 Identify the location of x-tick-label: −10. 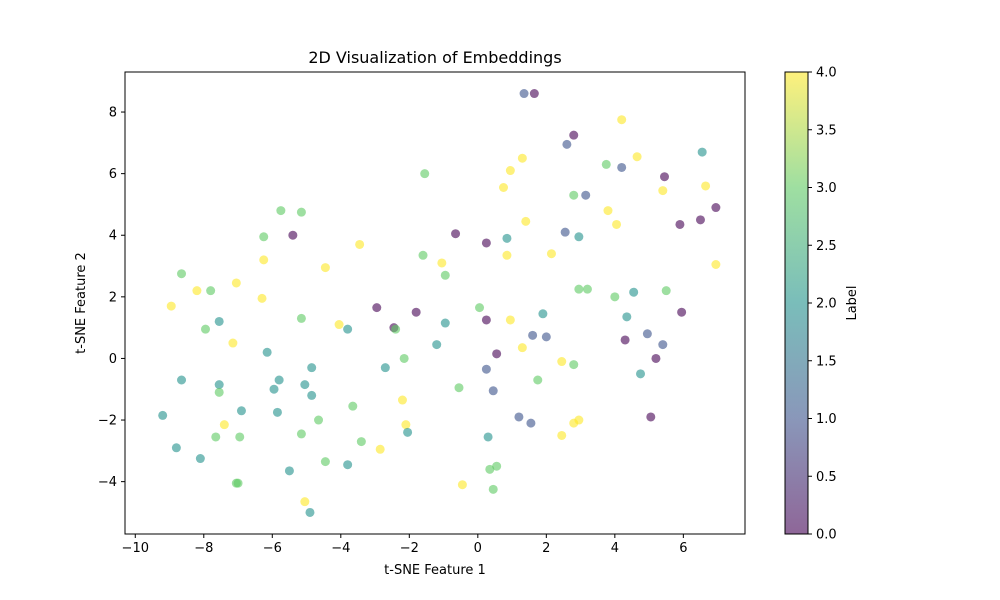
(135, 548).